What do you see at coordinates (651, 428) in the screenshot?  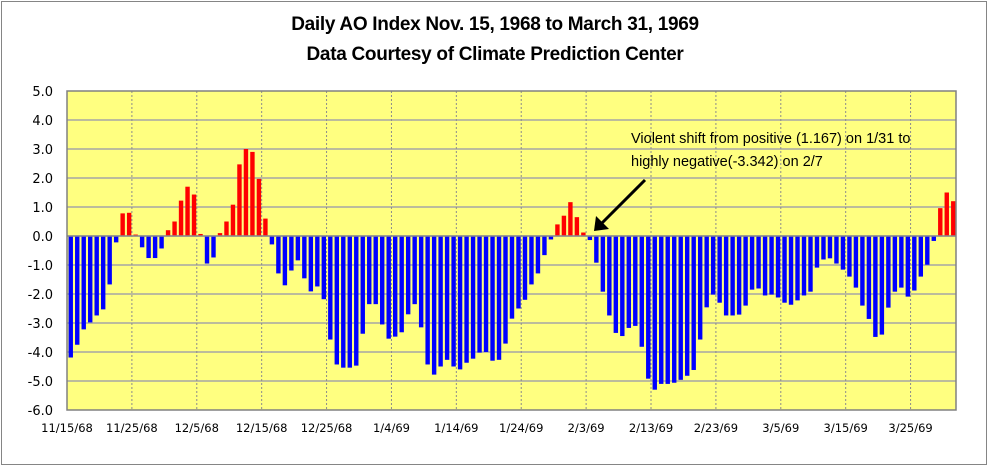 I see `x-tick-label: 2/13/69` at bounding box center [651, 428].